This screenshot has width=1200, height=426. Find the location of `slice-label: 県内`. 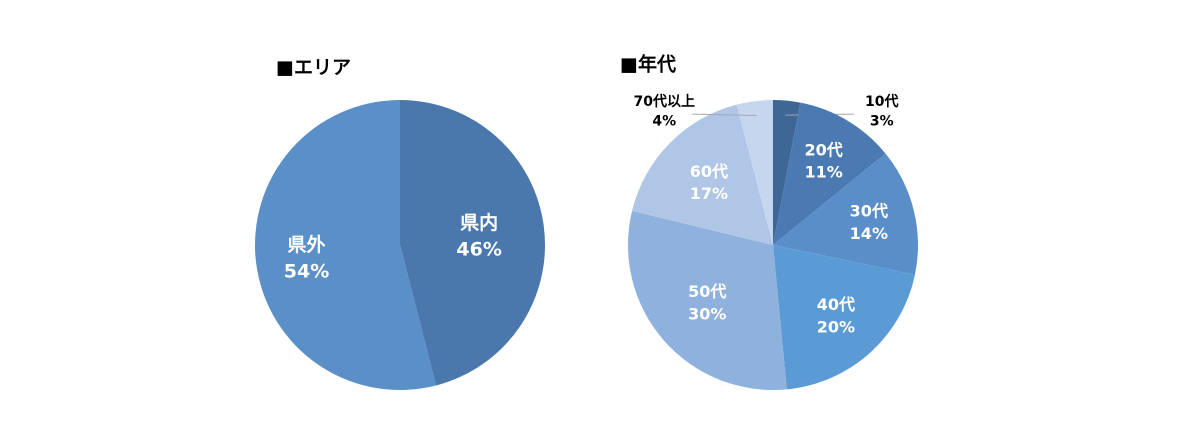

slice-label: 県内 is located at coordinates (479, 222).